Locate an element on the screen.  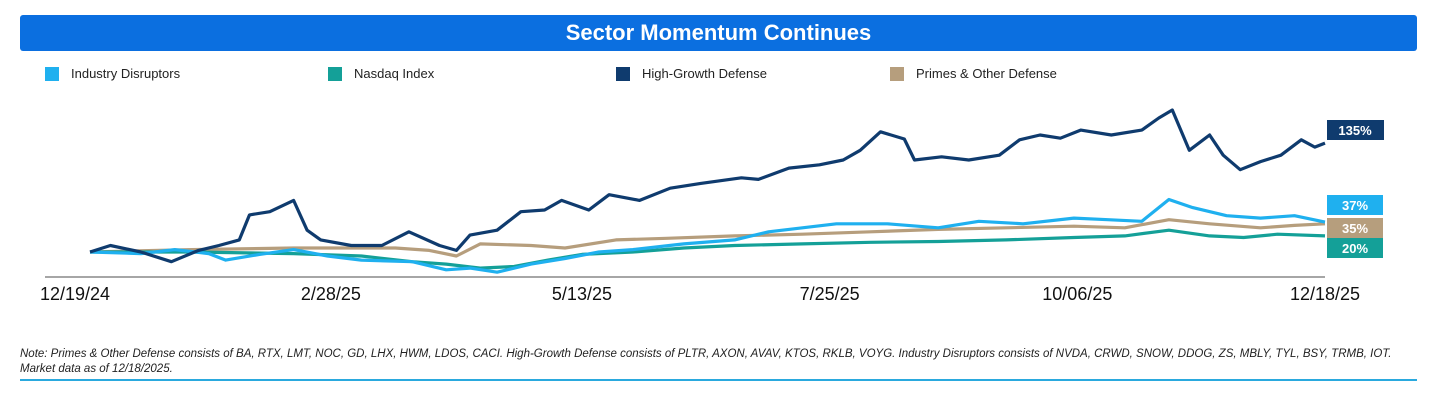
x-tick-label: 5/13/25 is located at coordinates (582, 294).